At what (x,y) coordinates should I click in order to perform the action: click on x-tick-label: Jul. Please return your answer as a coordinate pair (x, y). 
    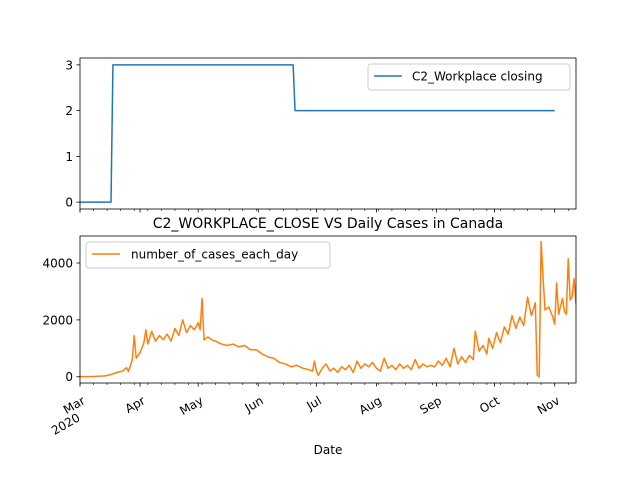
    Looking at the image, I should click on (313, 403).